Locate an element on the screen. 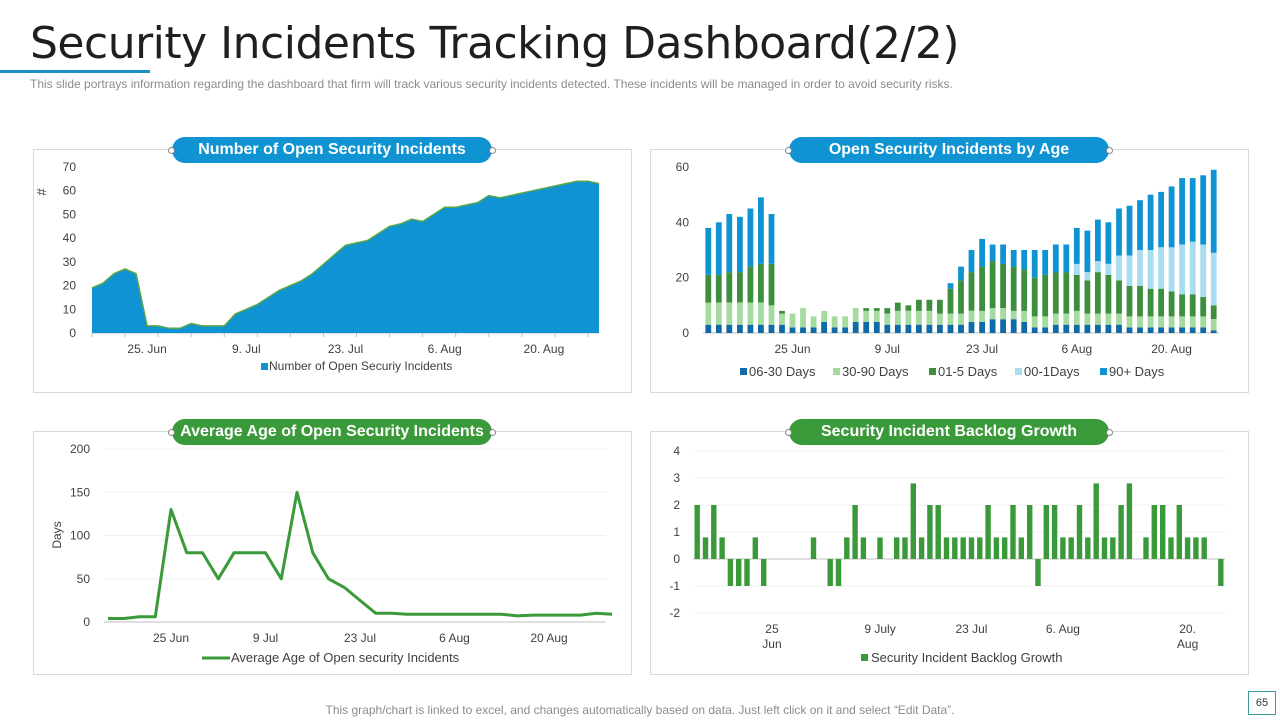  y-tick-label: 50 is located at coordinates (70, 214).